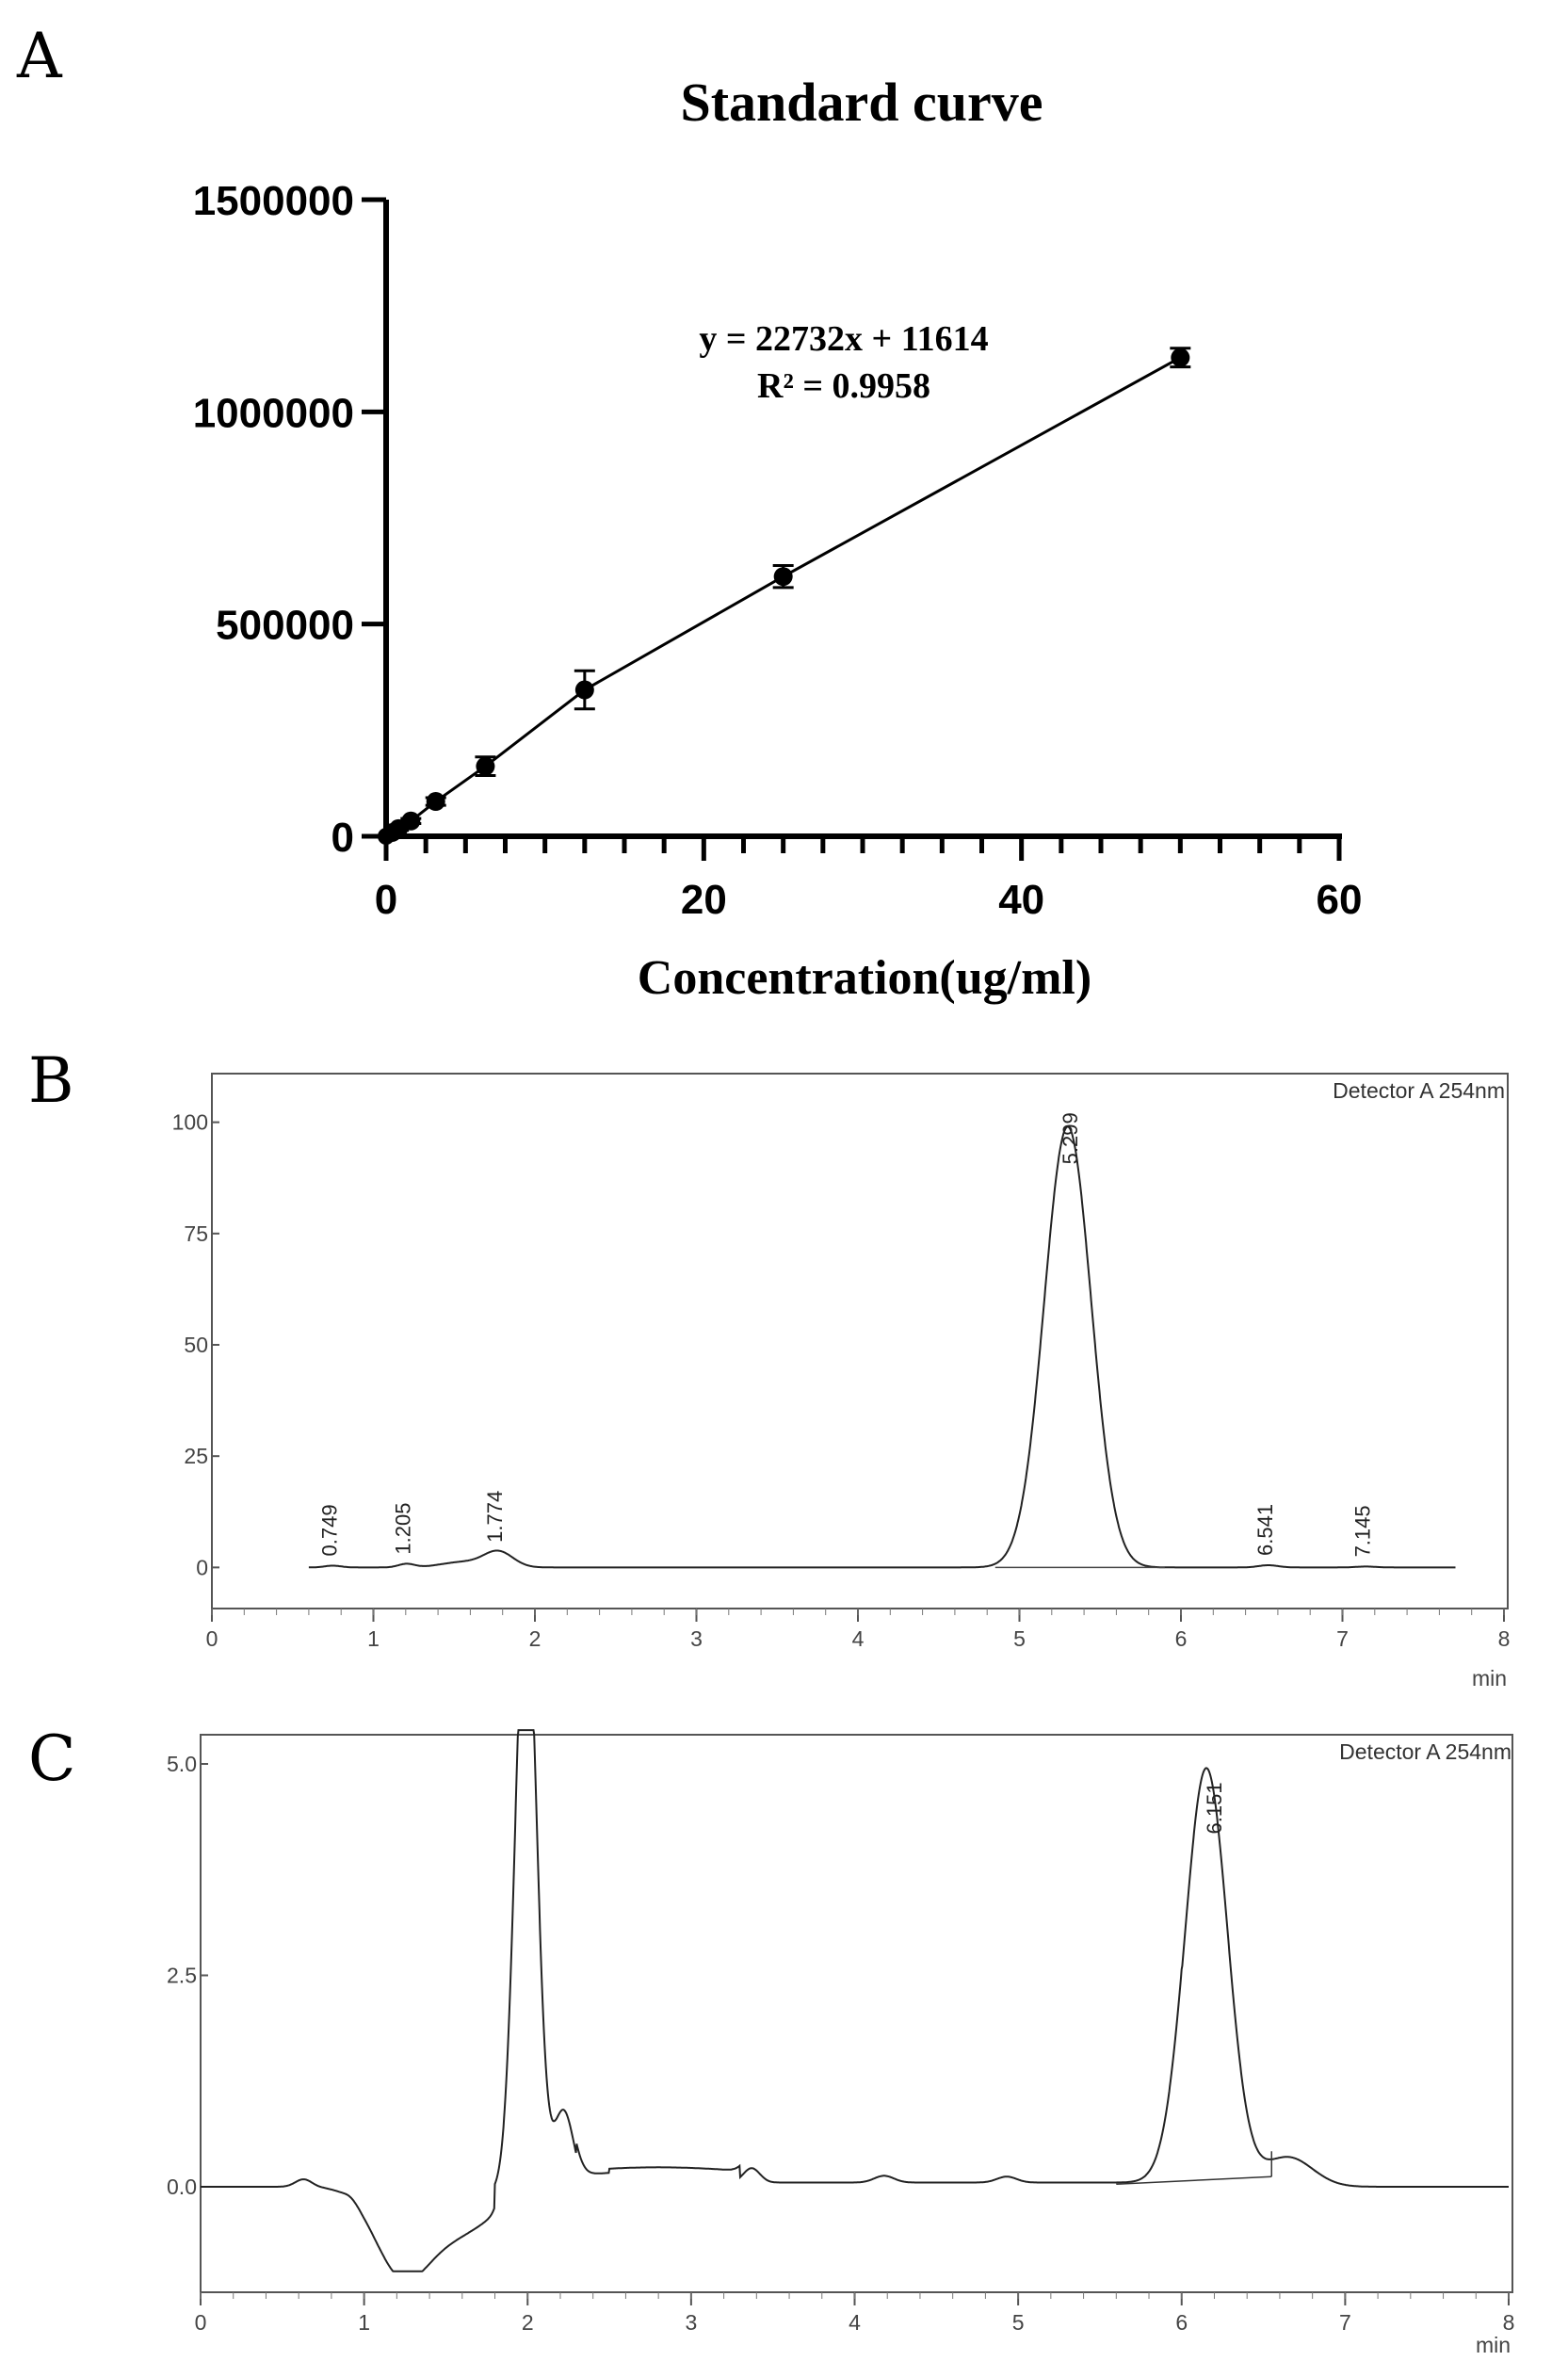  Describe the element at coordinates (1340, 900) in the screenshot. I see `chart-a-x-tick-label: 60` at that location.